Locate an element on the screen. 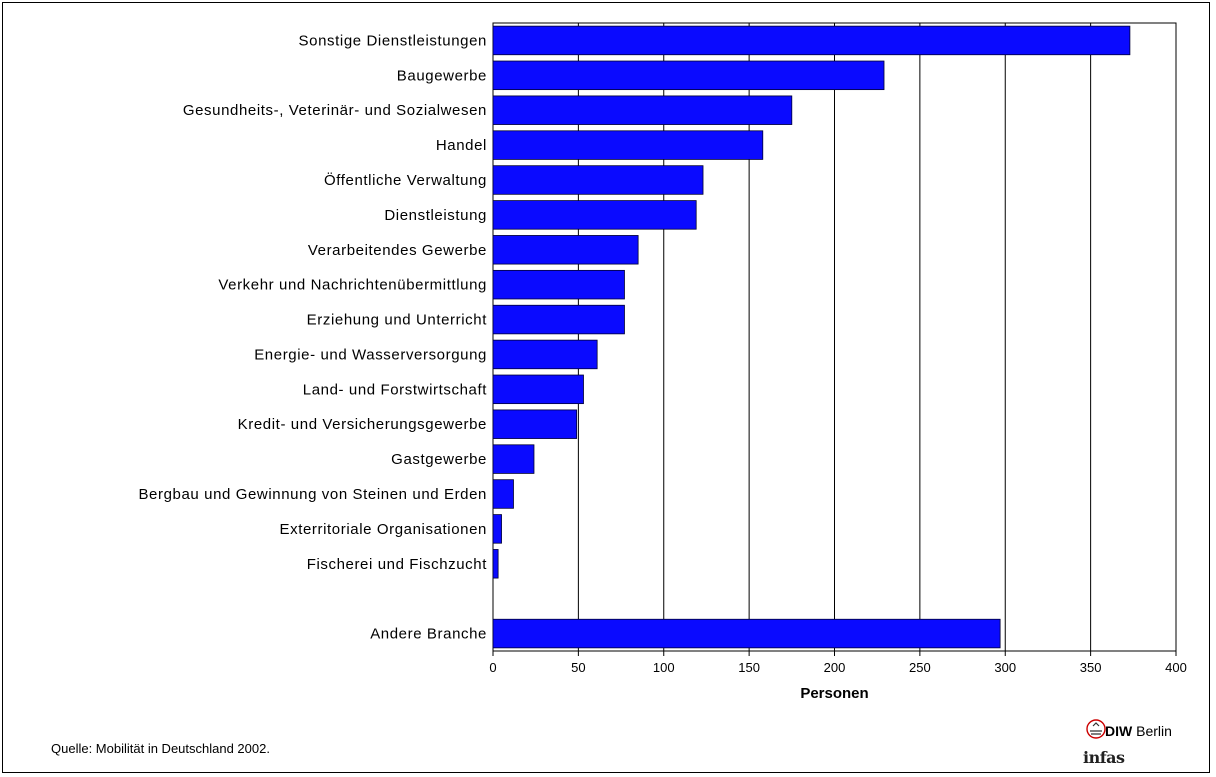 The height and width of the screenshot is (777, 1216). category-label: Baugewerbe is located at coordinates (442, 75).